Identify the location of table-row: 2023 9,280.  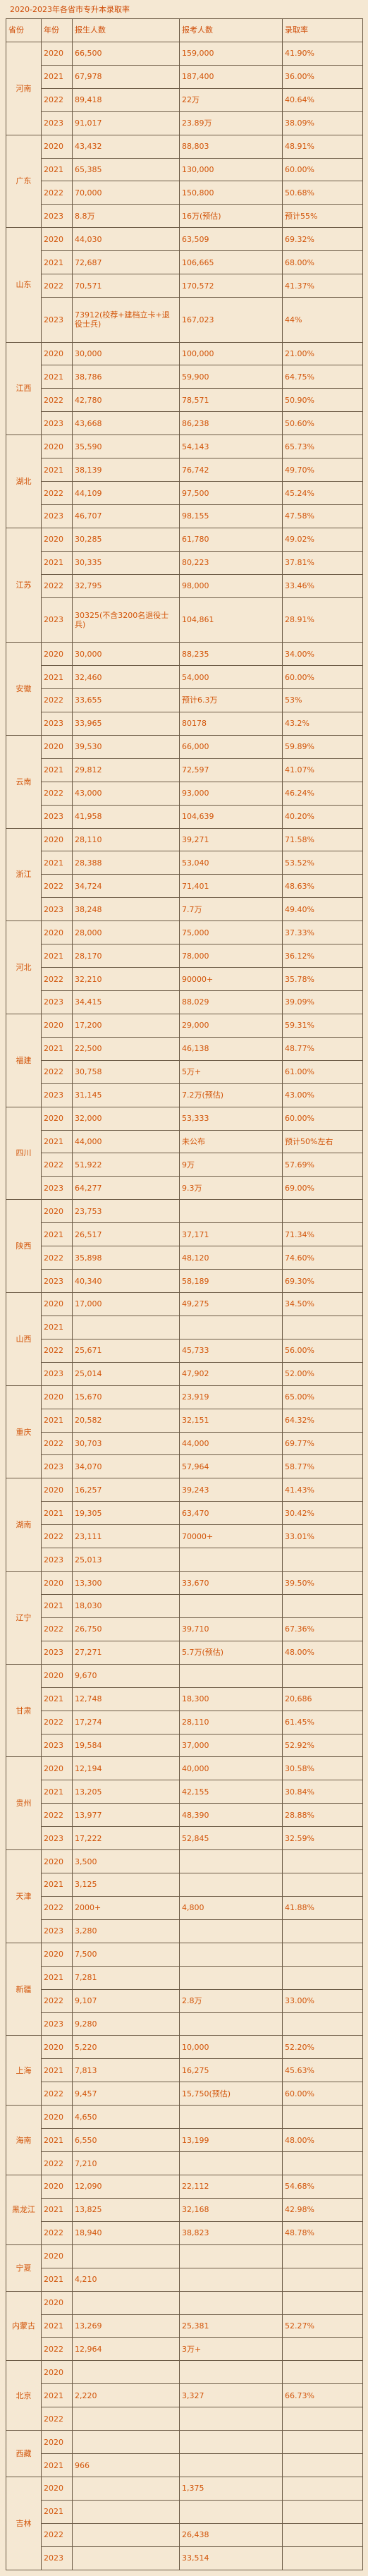
(184, 2024).